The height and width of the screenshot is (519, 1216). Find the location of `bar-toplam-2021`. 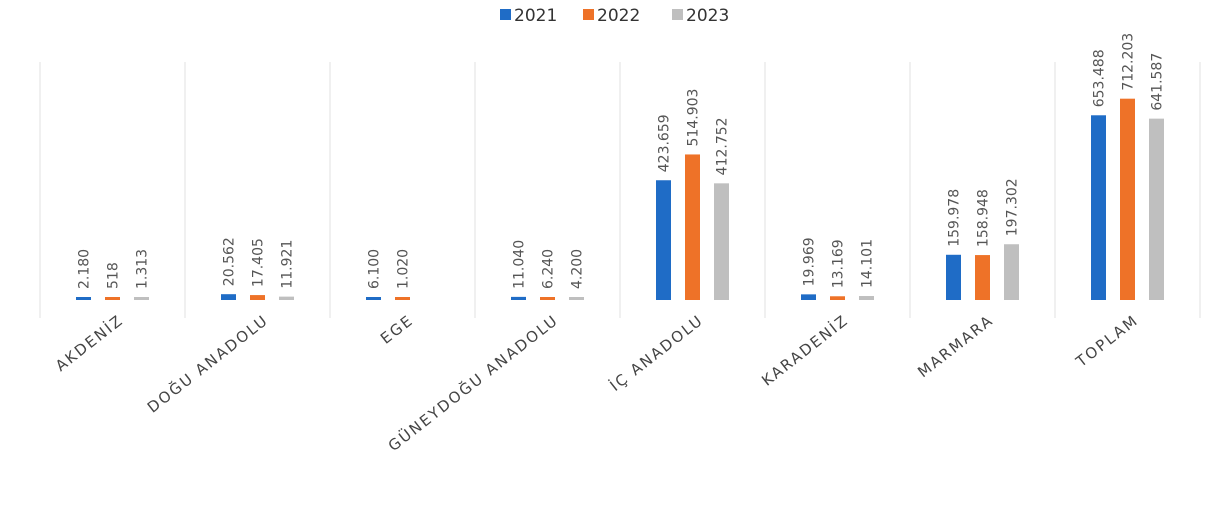

bar-toplam-2021 is located at coordinates (1098, 207).